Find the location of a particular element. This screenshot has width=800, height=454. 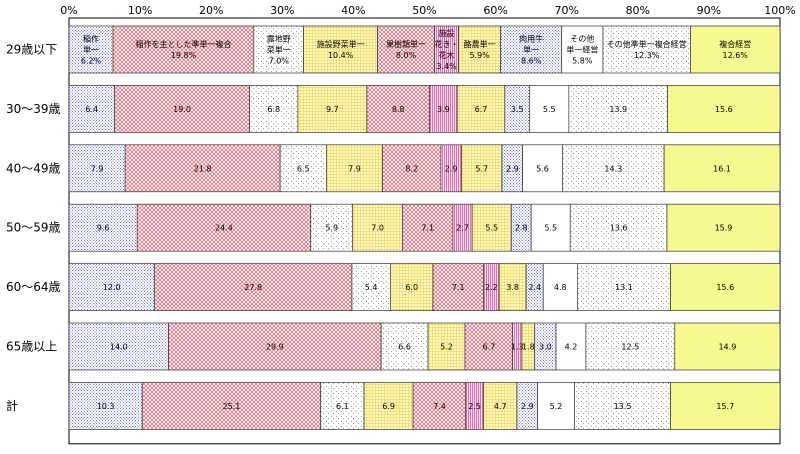

data-label: 6.8 is located at coordinates (273, 109).